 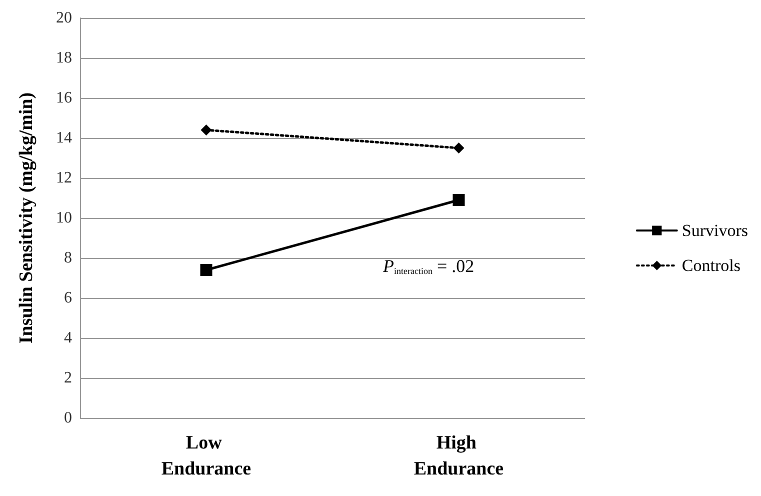 I want to click on legend-label: Survivors, so click(x=715, y=230).